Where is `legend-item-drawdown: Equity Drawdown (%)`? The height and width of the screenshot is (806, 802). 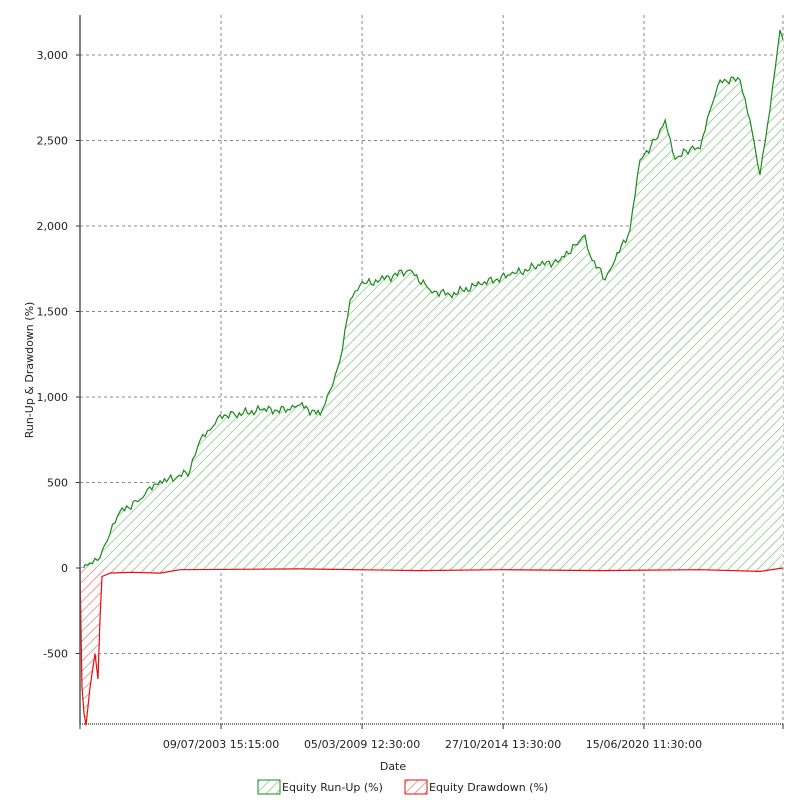
legend-item-drawdown: Equity Drawdown (%) is located at coordinates (476, 787).